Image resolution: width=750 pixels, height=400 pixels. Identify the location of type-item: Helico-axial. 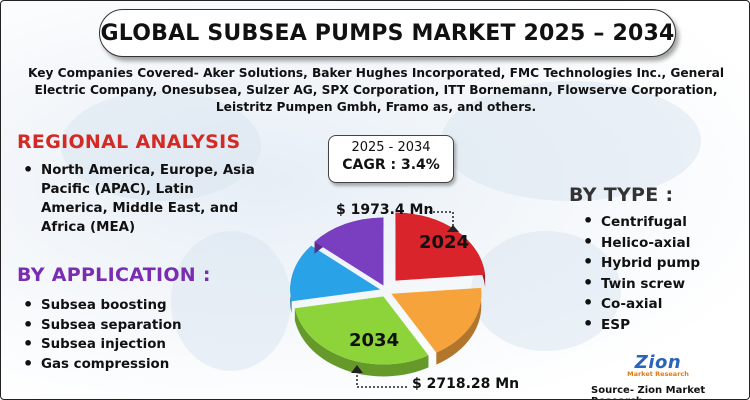
(639, 243).